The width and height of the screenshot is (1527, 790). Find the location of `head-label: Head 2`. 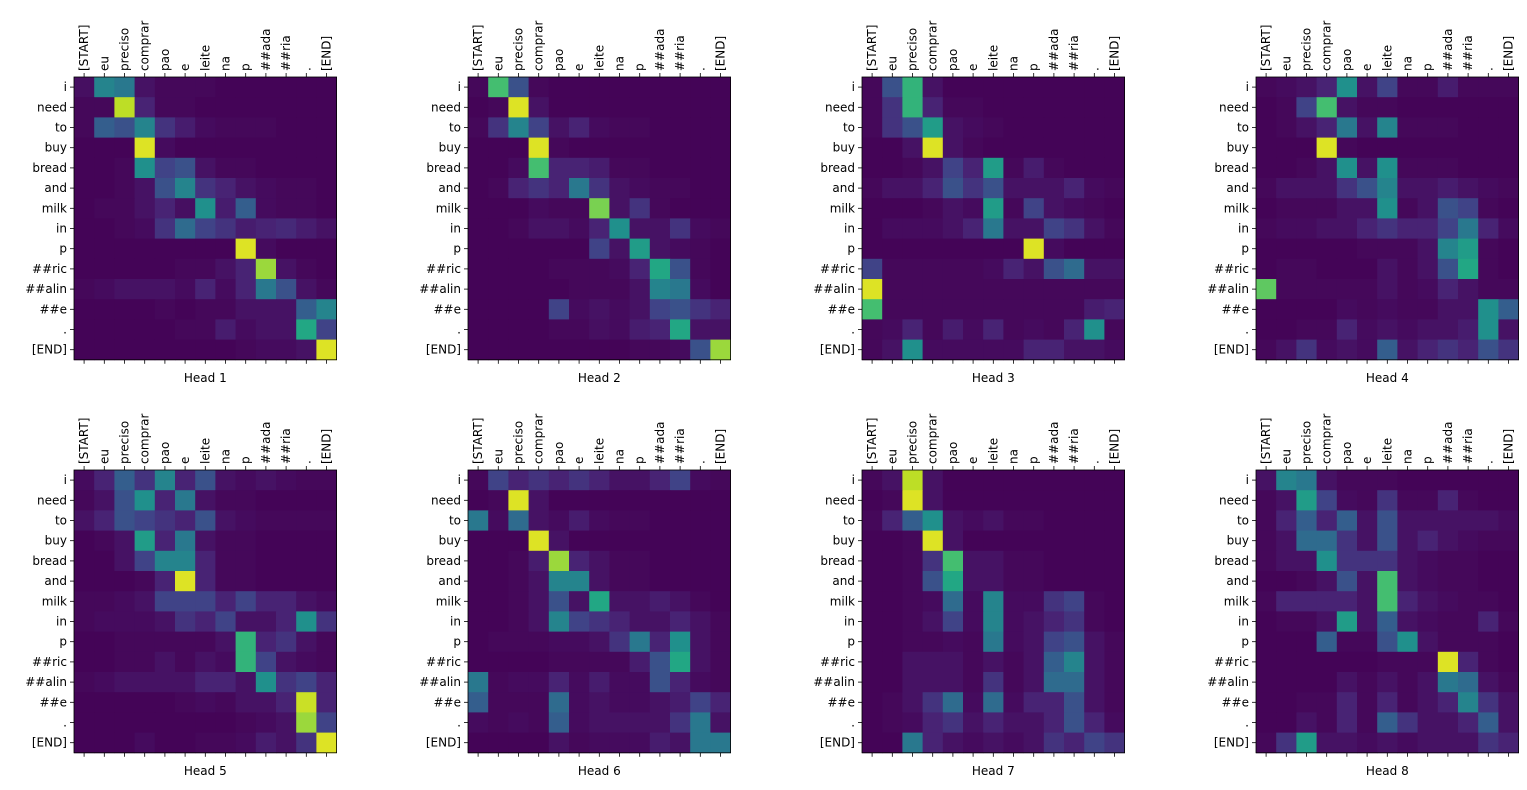

head-label: Head 2 is located at coordinates (599, 378).